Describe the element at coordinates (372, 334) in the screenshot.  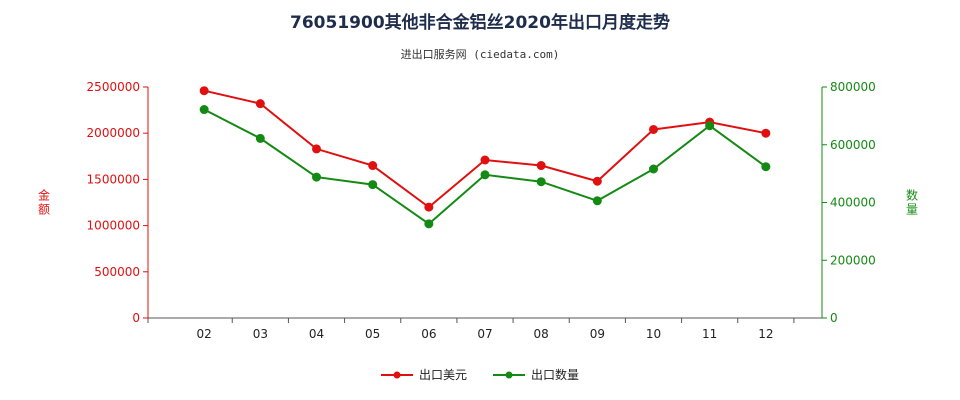
I see `x-tick-label: 05` at that location.